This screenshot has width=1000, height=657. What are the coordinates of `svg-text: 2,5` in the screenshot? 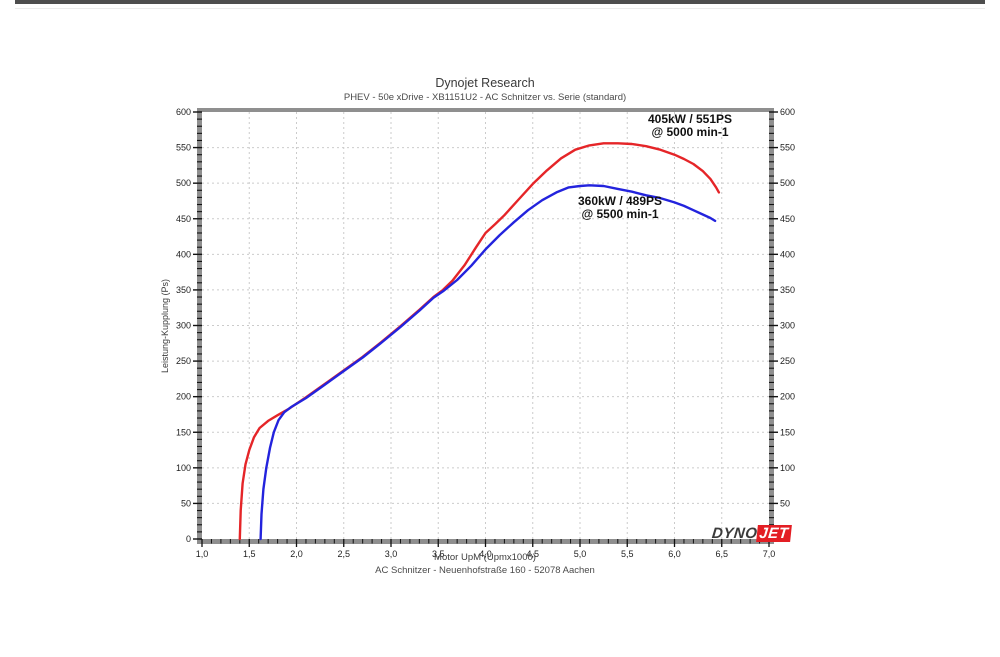 It's located at (343, 554).